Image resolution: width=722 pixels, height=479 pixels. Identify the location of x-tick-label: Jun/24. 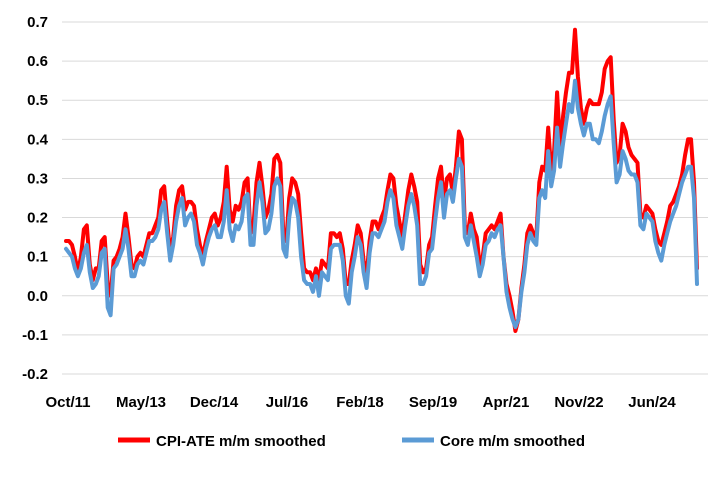
(652, 402).